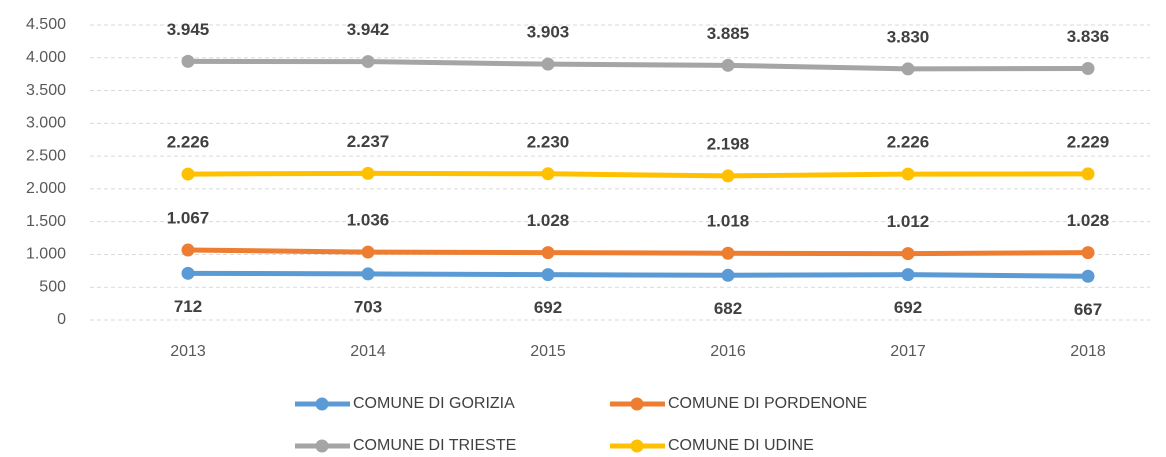 This screenshot has height=457, width=1166. What do you see at coordinates (188, 29) in the screenshot?
I see `data-label: 3.945` at bounding box center [188, 29].